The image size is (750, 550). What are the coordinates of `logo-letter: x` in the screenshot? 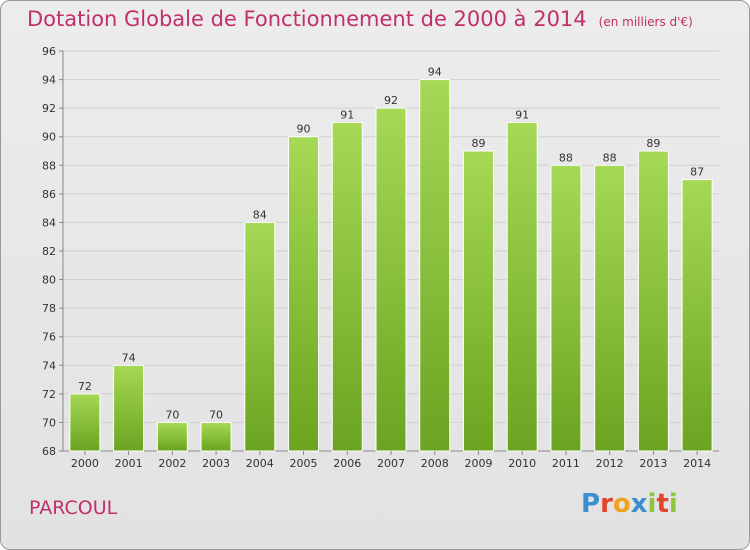 It's located at (639, 504).